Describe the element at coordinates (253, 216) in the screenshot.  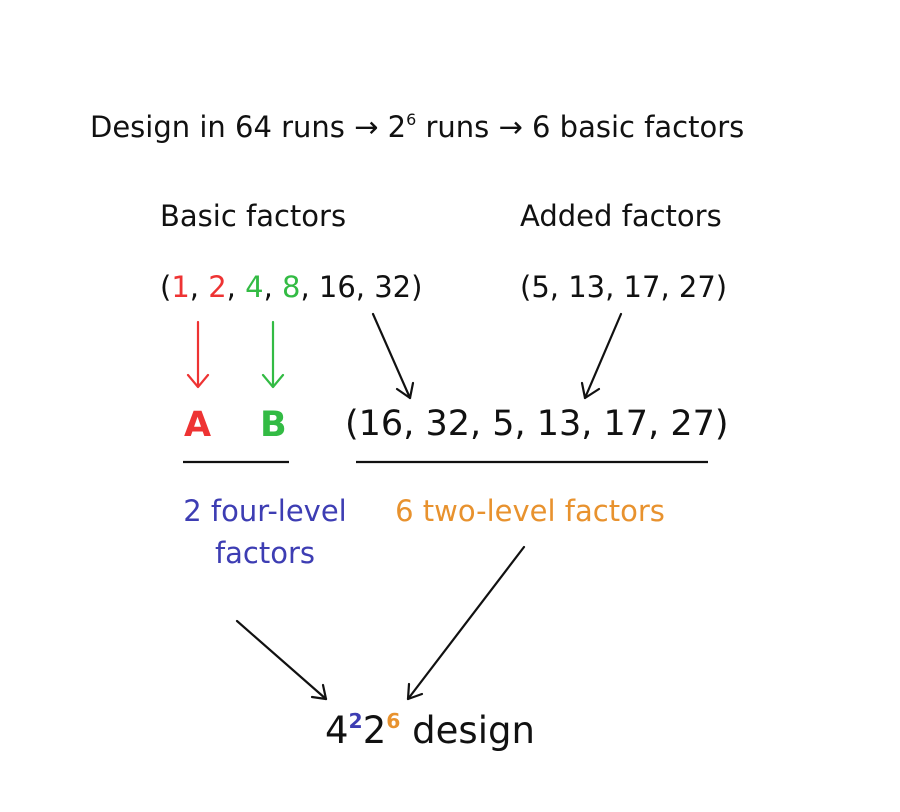
I see `basic-factors-header: Basic factors` at that location.